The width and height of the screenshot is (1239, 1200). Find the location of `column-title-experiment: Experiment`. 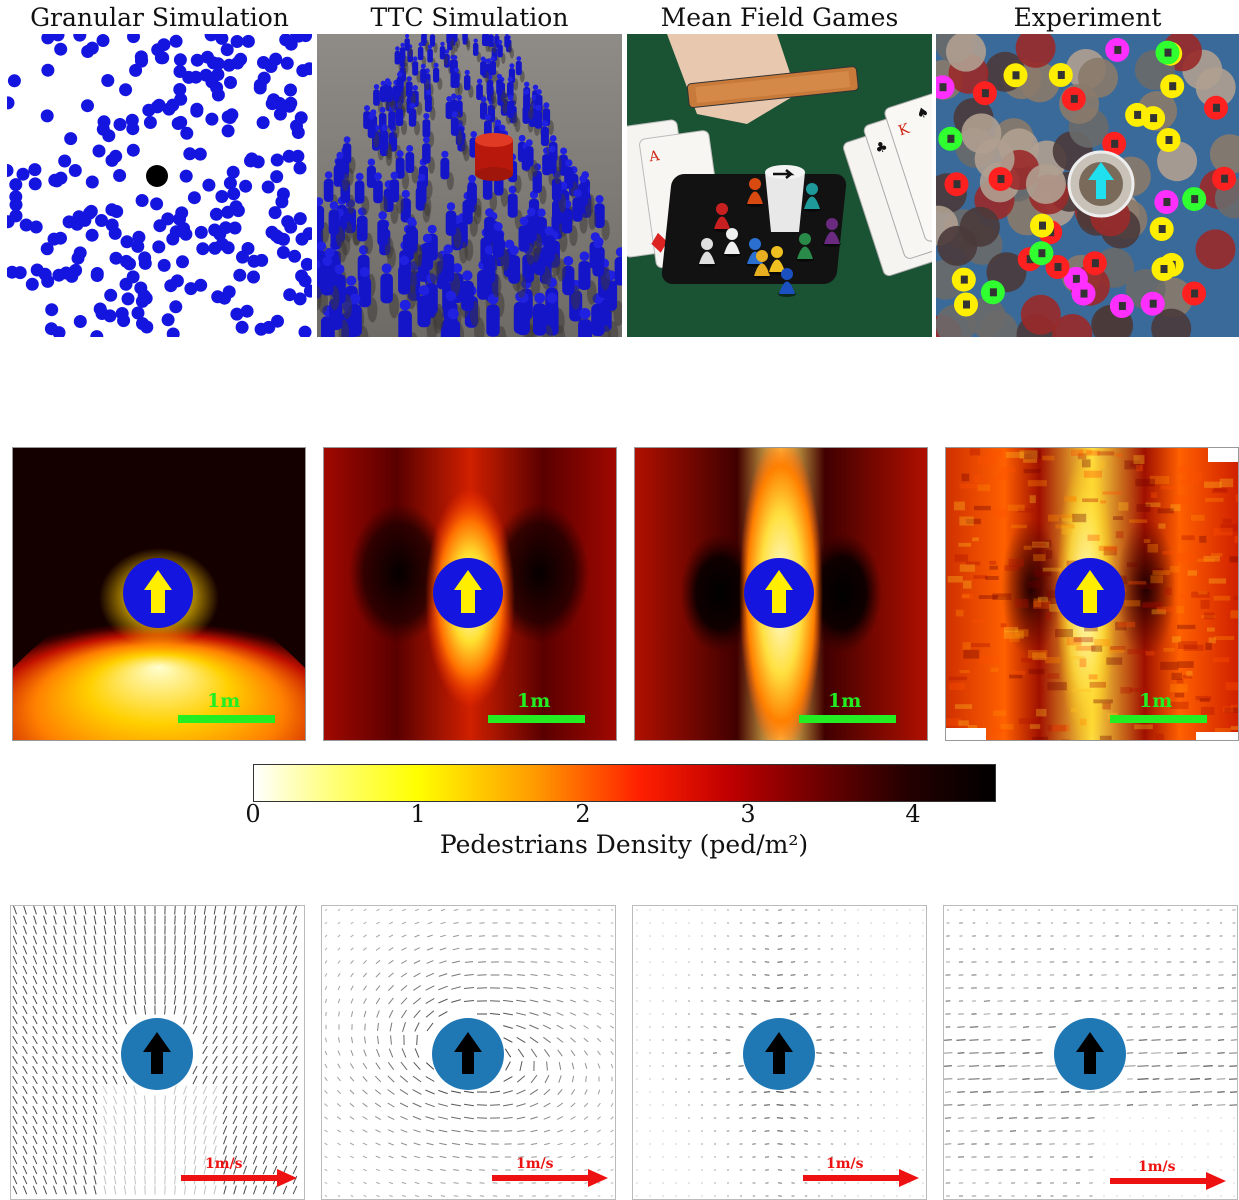

column-title-experiment: Experiment is located at coordinates (1087, 18).